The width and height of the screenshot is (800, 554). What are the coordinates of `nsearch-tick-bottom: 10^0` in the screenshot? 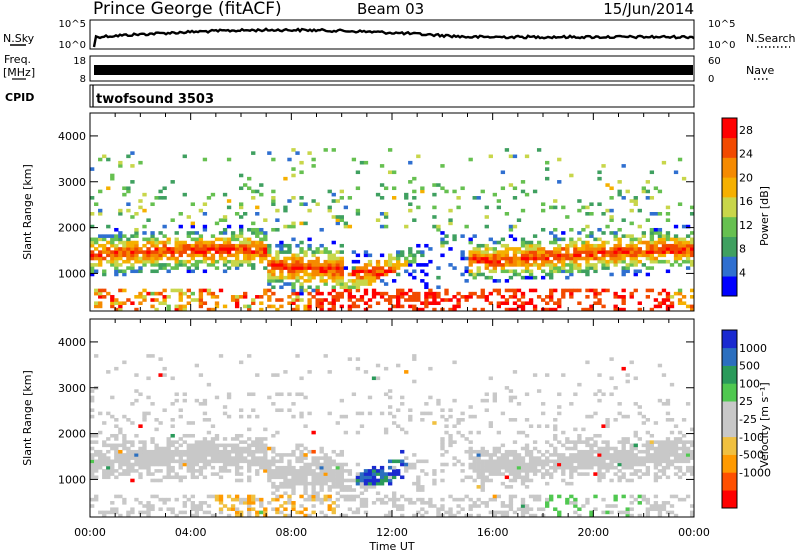 It's located at (721, 45).